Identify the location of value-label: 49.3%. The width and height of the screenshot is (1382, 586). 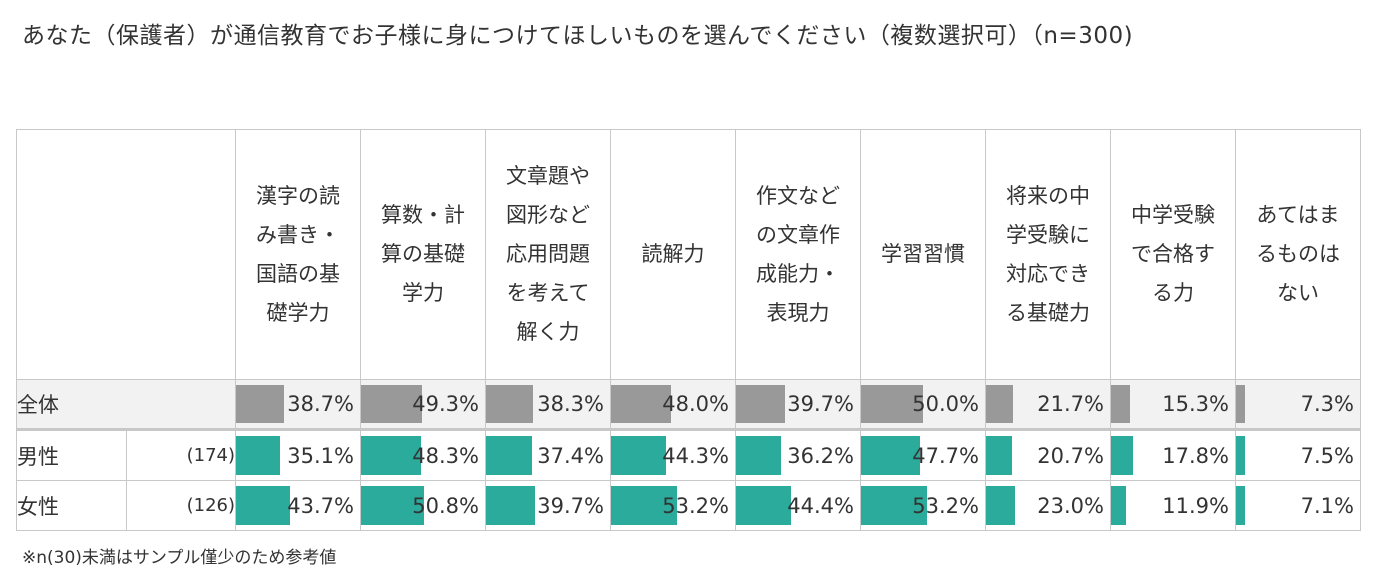
(445, 404).